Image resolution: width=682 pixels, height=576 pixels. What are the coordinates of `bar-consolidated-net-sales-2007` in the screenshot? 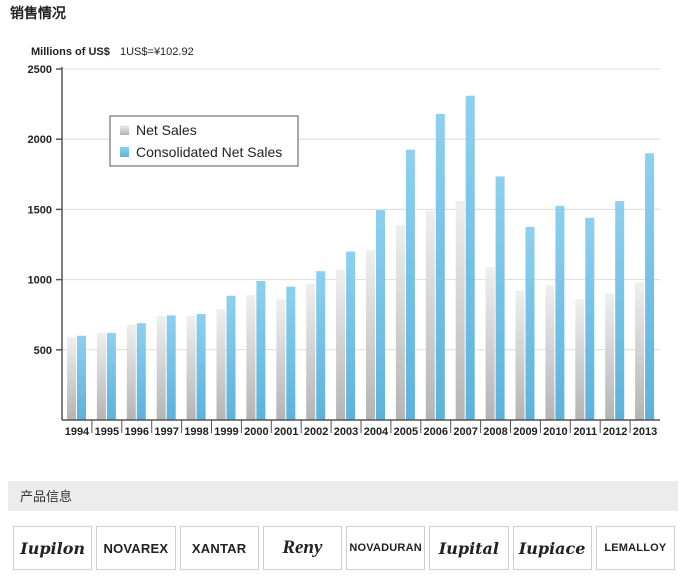 It's located at (470, 258).